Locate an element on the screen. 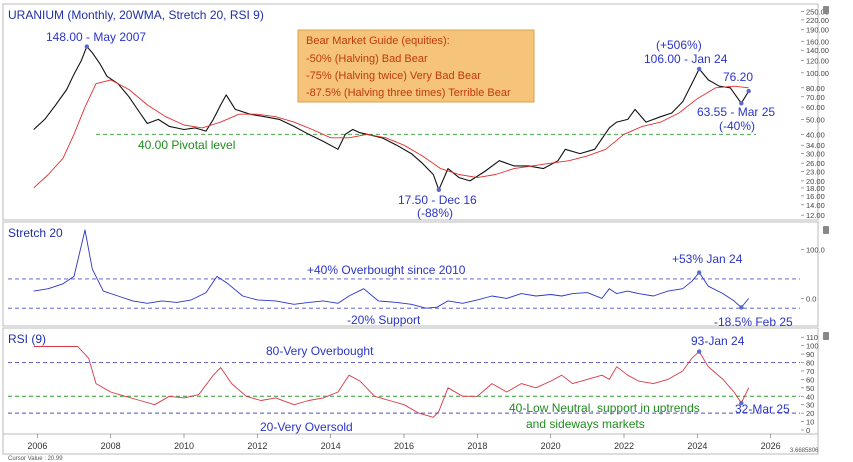  x-tick-label: 2026 is located at coordinates (771, 446).